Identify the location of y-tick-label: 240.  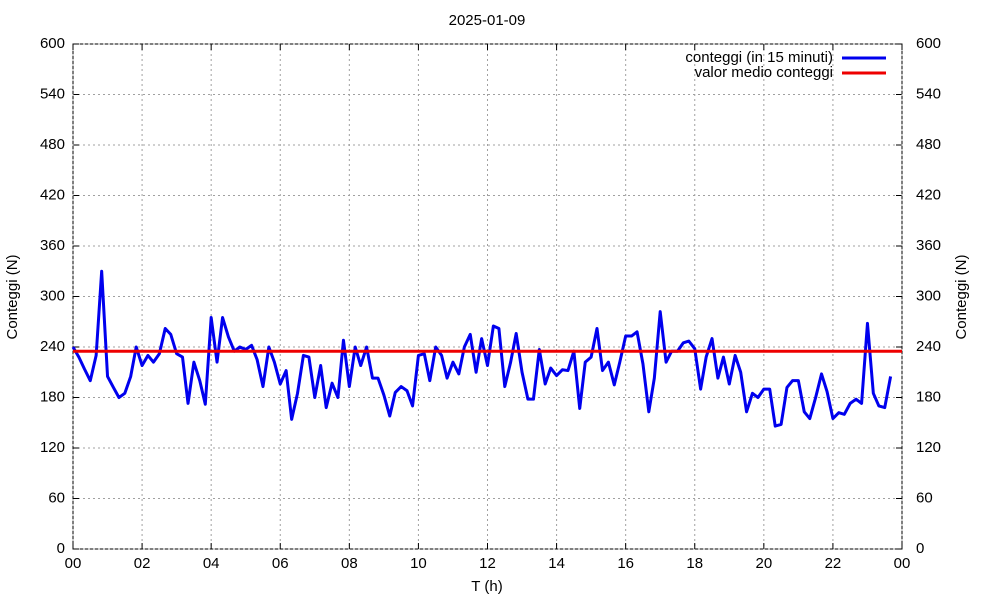
(52, 346).